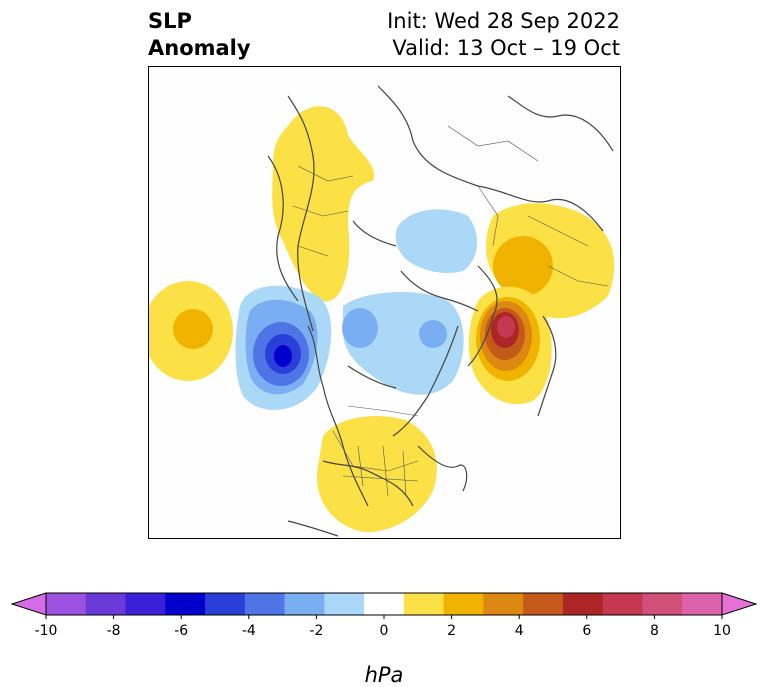 This screenshot has width=768, height=687. I want to click on negative-anomaly-arctic-canada, so click(403, 343).